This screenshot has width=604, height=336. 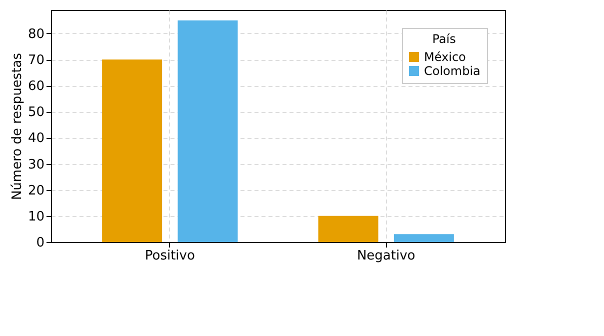 What do you see at coordinates (40, 243) in the screenshot?
I see `y-tick-label: 0` at bounding box center [40, 243].